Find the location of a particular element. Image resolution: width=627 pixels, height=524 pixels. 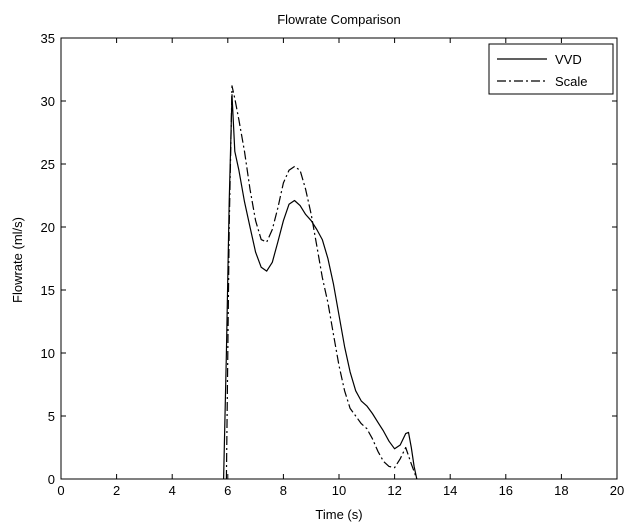

y-tick-label: 0 is located at coordinates (51, 479).